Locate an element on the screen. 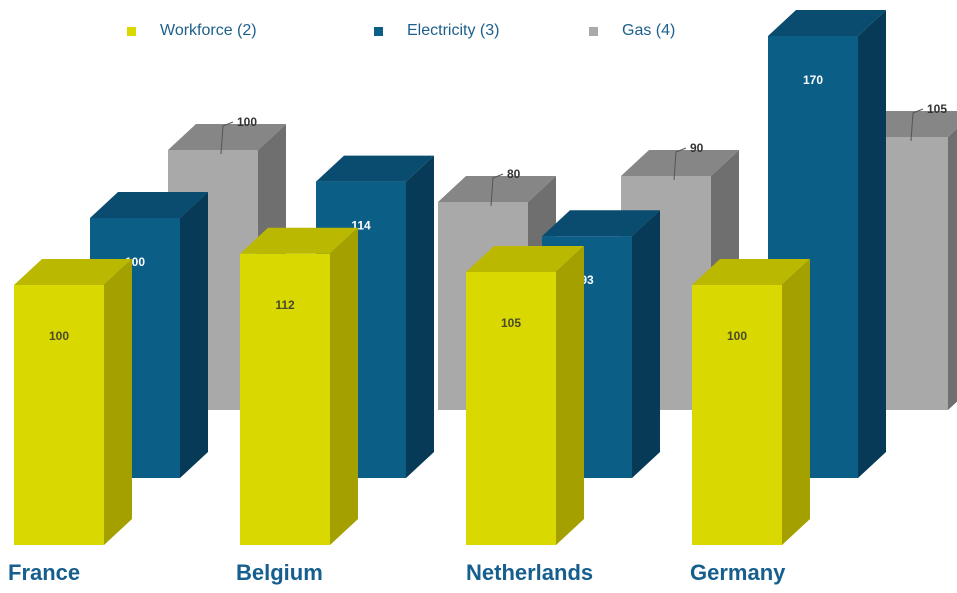  bar-workforce-germany: 100 is located at coordinates (751, 402).